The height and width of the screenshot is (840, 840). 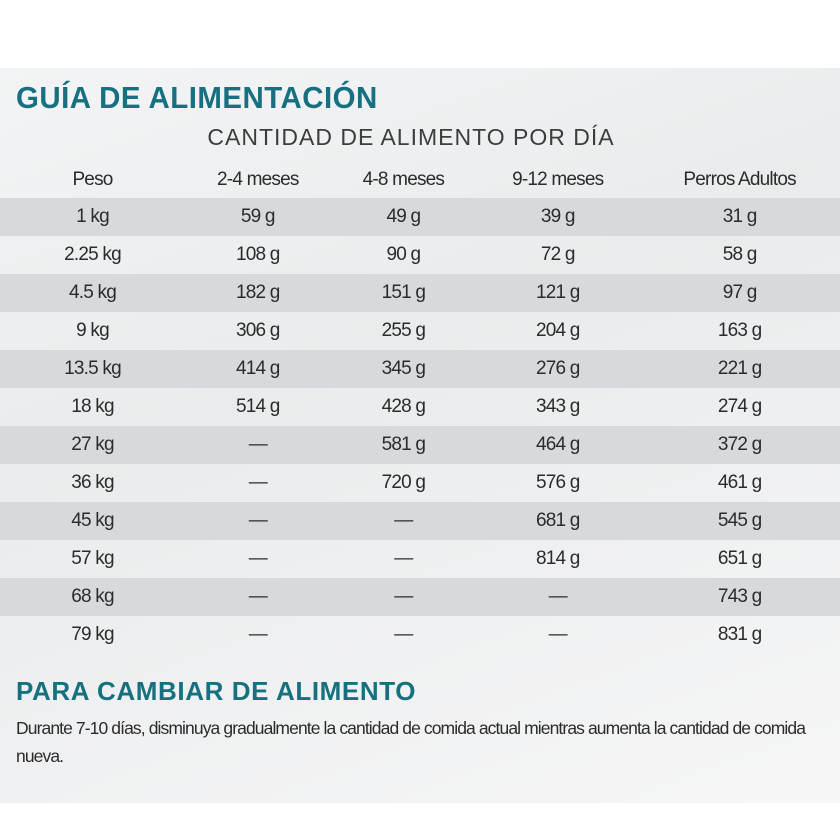 What do you see at coordinates (558, 521) in the screenshot?
I see `table-cell: 681 g` at bounding box center [558, 521].